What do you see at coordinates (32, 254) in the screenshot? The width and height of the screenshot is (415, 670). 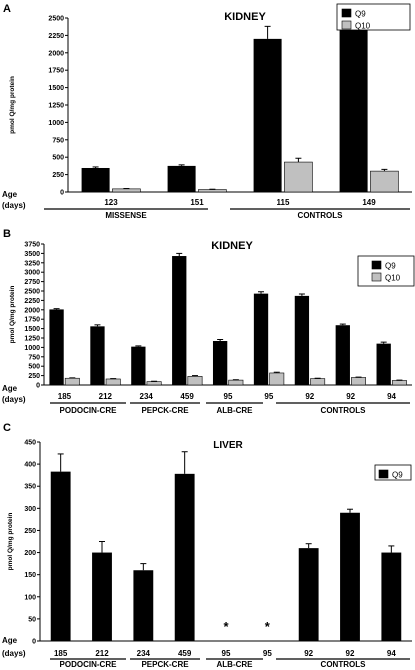 I see `y-tick-label: 3500` at bounding box center [32, 254].